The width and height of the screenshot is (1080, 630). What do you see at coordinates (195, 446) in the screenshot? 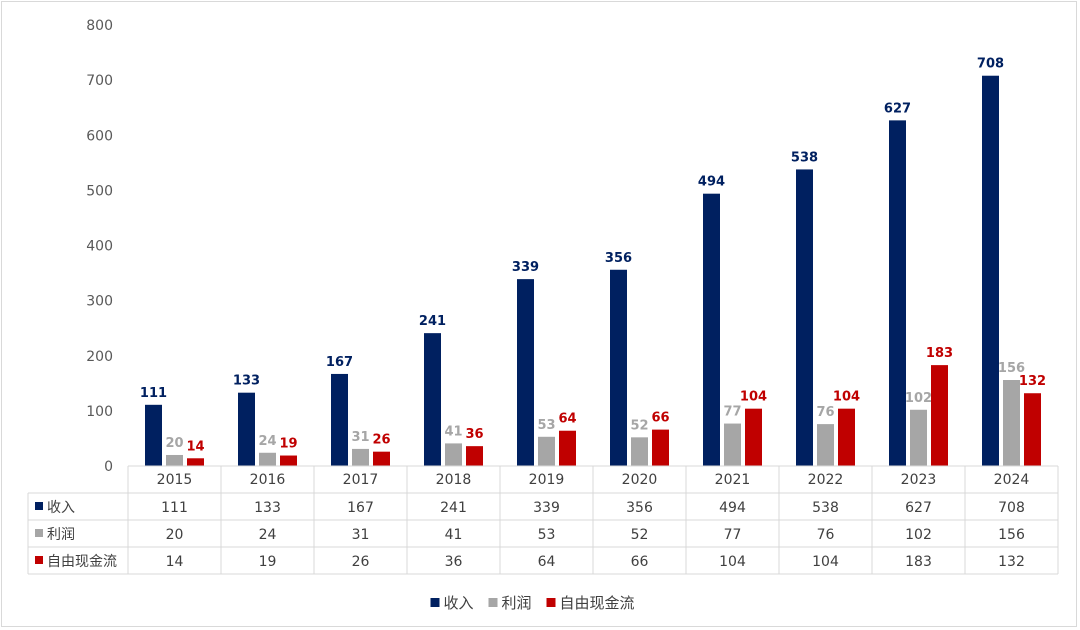
I see `data-label: 14` at bounding box center [195, 446].